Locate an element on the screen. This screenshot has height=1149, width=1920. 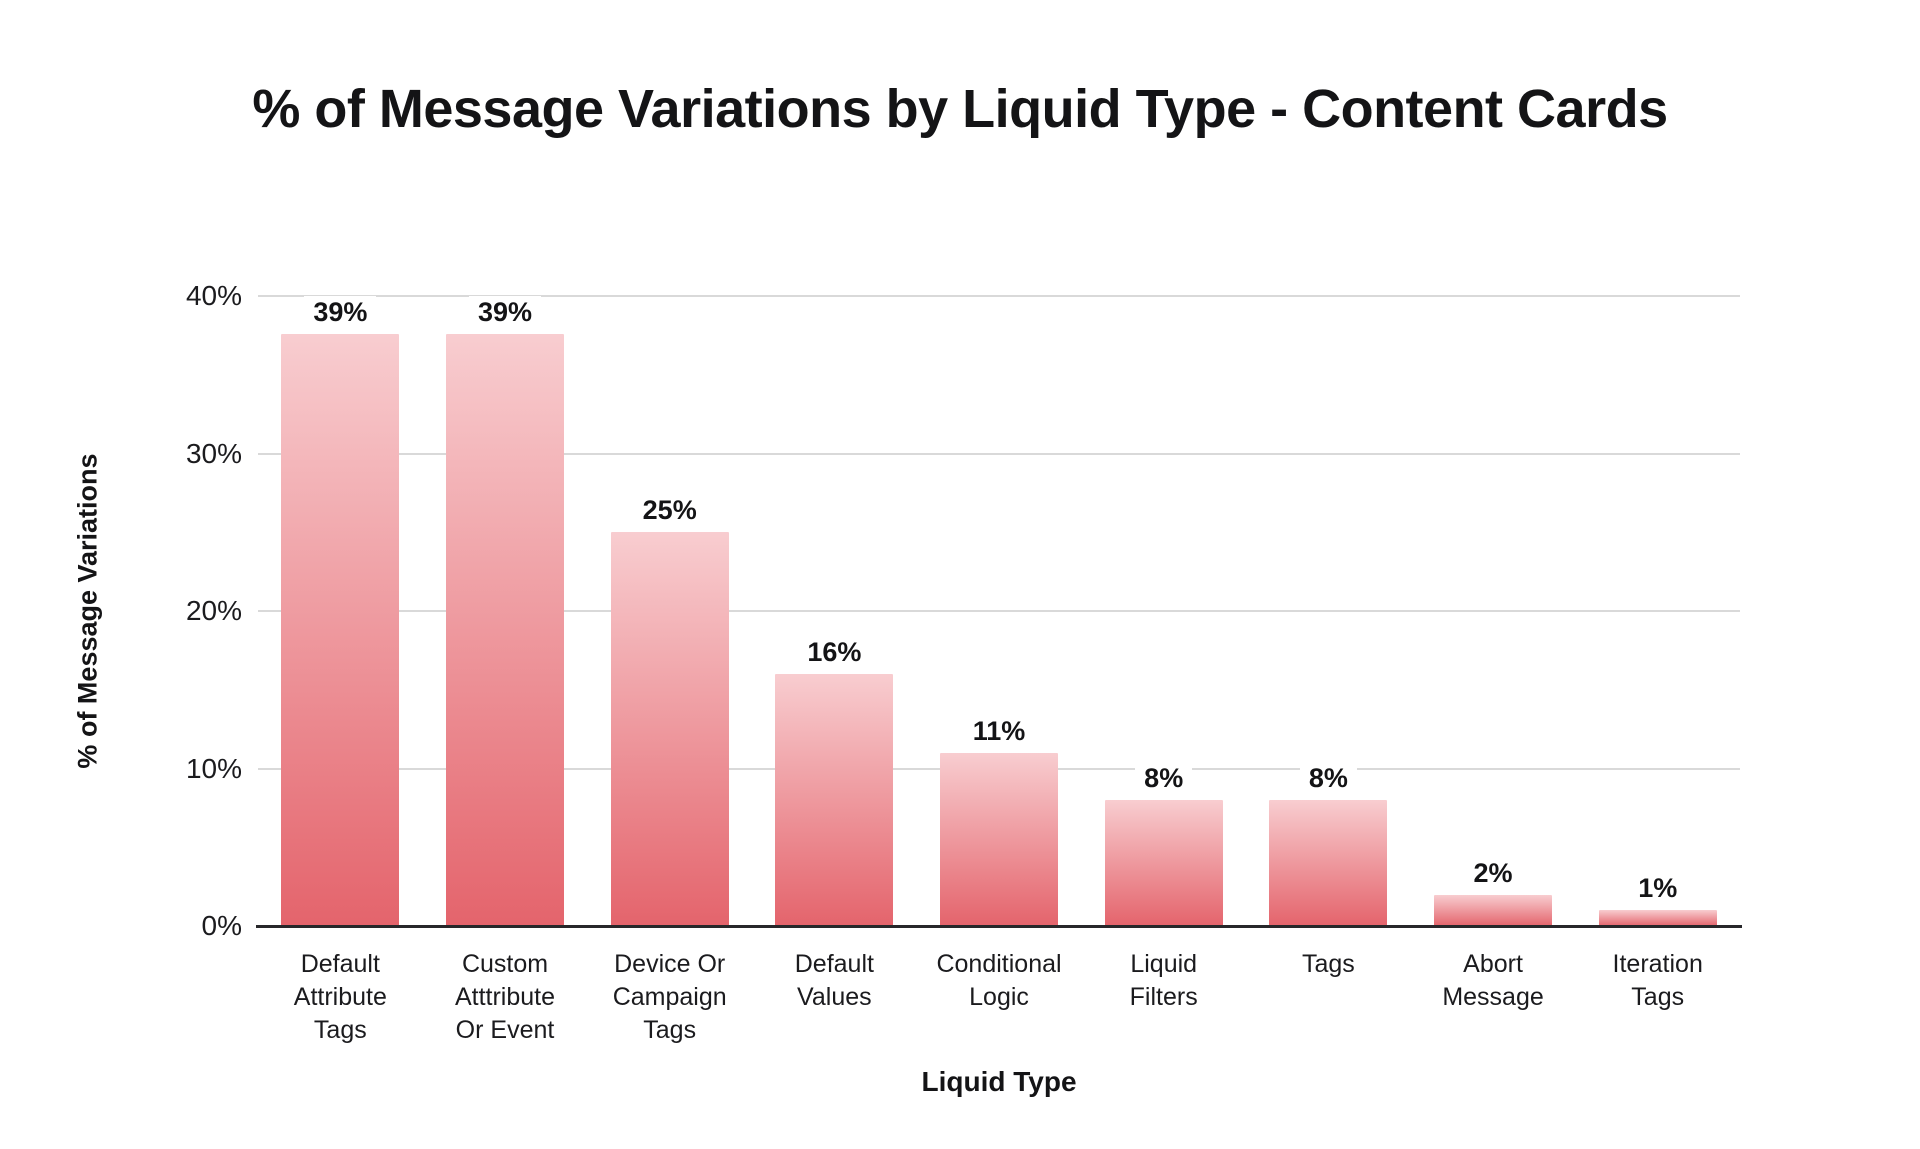
bar-group: 11% is located at coordinates (999, 611).